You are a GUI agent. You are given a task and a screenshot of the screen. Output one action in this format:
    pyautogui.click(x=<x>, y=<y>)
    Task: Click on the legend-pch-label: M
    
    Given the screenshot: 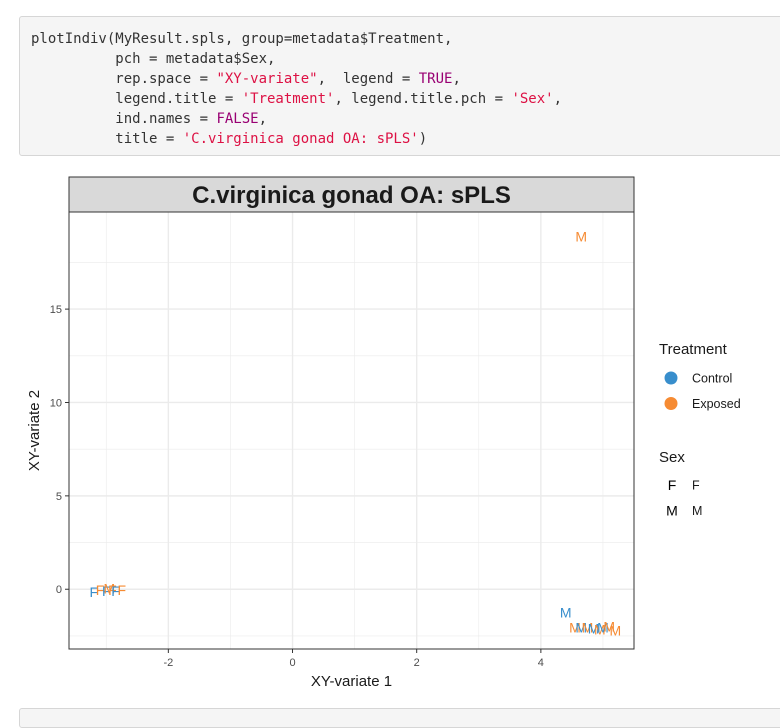 What is the action you would take?
    pyautogui.click(x=697, y=511)
    